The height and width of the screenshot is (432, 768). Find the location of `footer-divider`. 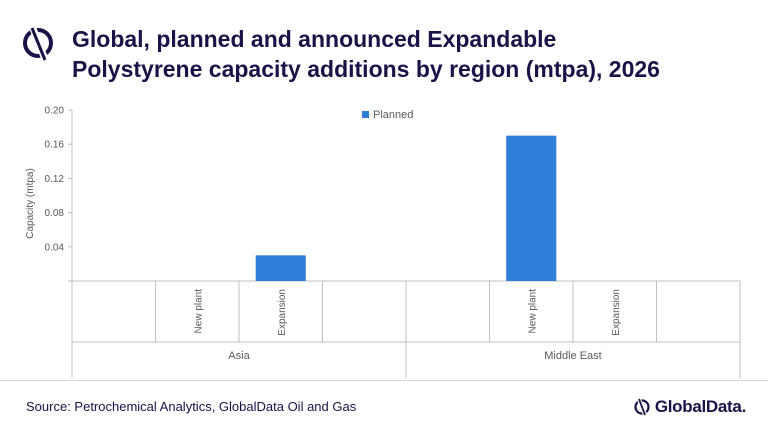

footer-divider is located at coordinates (384, 380).